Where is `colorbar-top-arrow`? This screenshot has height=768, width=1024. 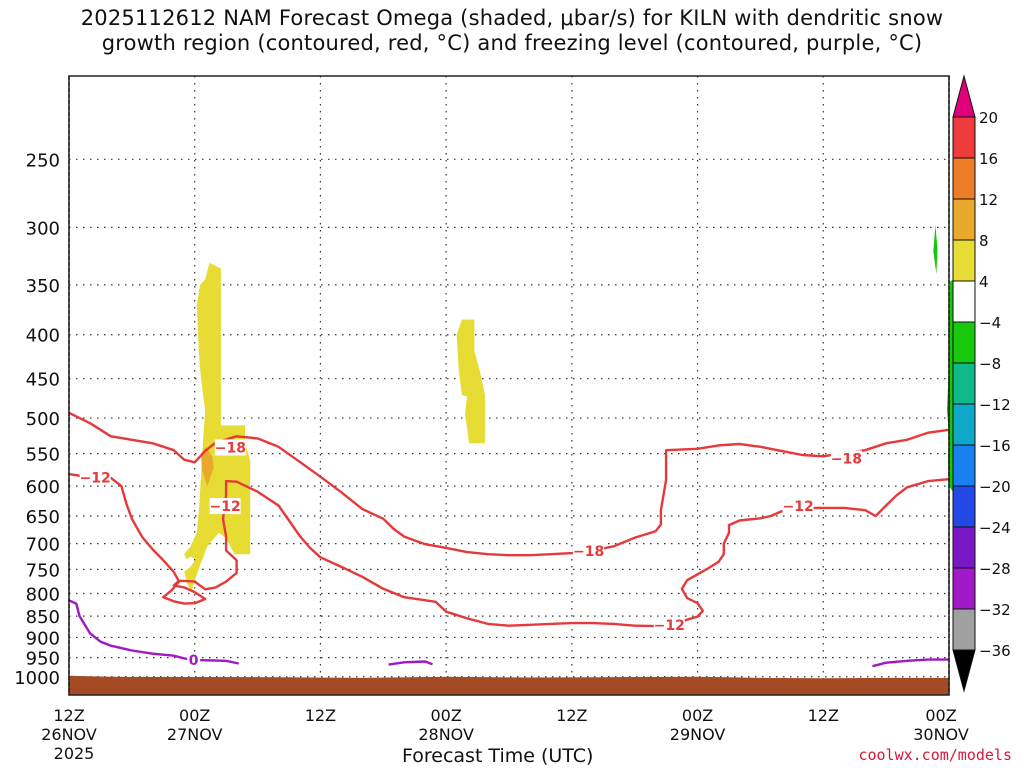
colorbar-top-arrow is located at coordinates (964, 96).